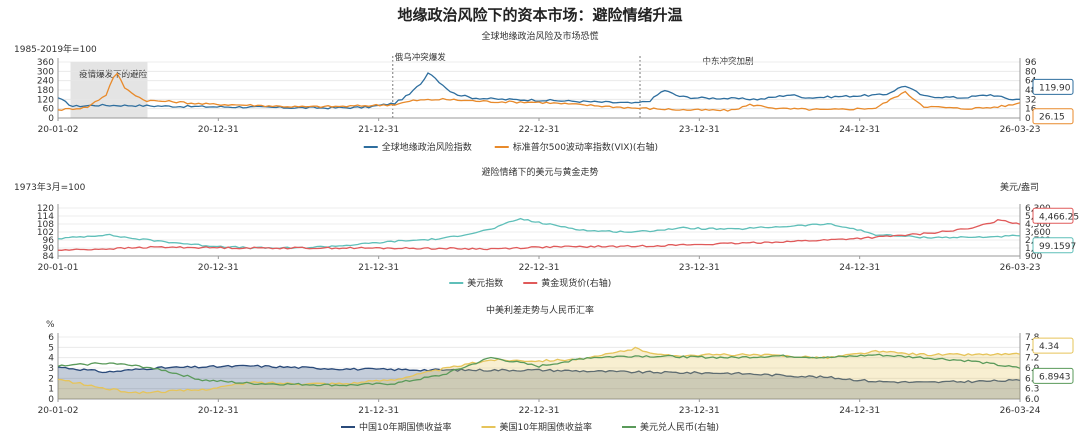 The height and width of the screenshot is (439, 1080). What do you see at coordinates (51, 369) in the screenshot?
I see `left-tick-label: 3` at bounding box center [51, 369].